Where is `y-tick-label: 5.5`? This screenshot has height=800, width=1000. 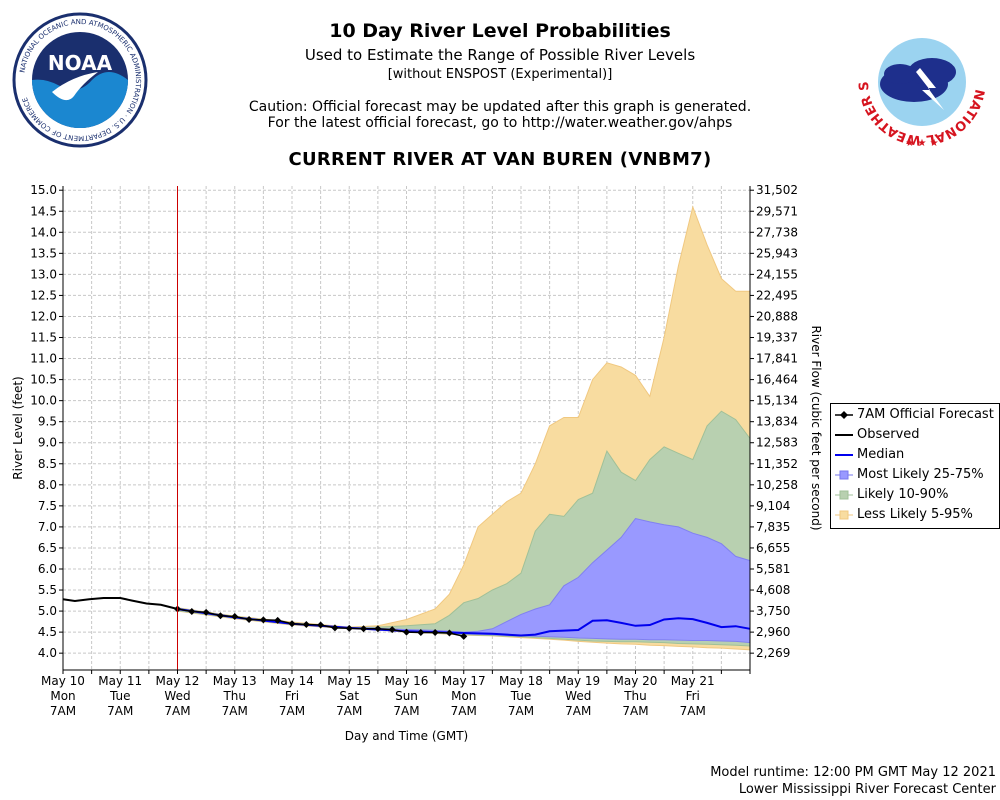
y-tick-label: 5.5 is located at coordinates (47, 590).